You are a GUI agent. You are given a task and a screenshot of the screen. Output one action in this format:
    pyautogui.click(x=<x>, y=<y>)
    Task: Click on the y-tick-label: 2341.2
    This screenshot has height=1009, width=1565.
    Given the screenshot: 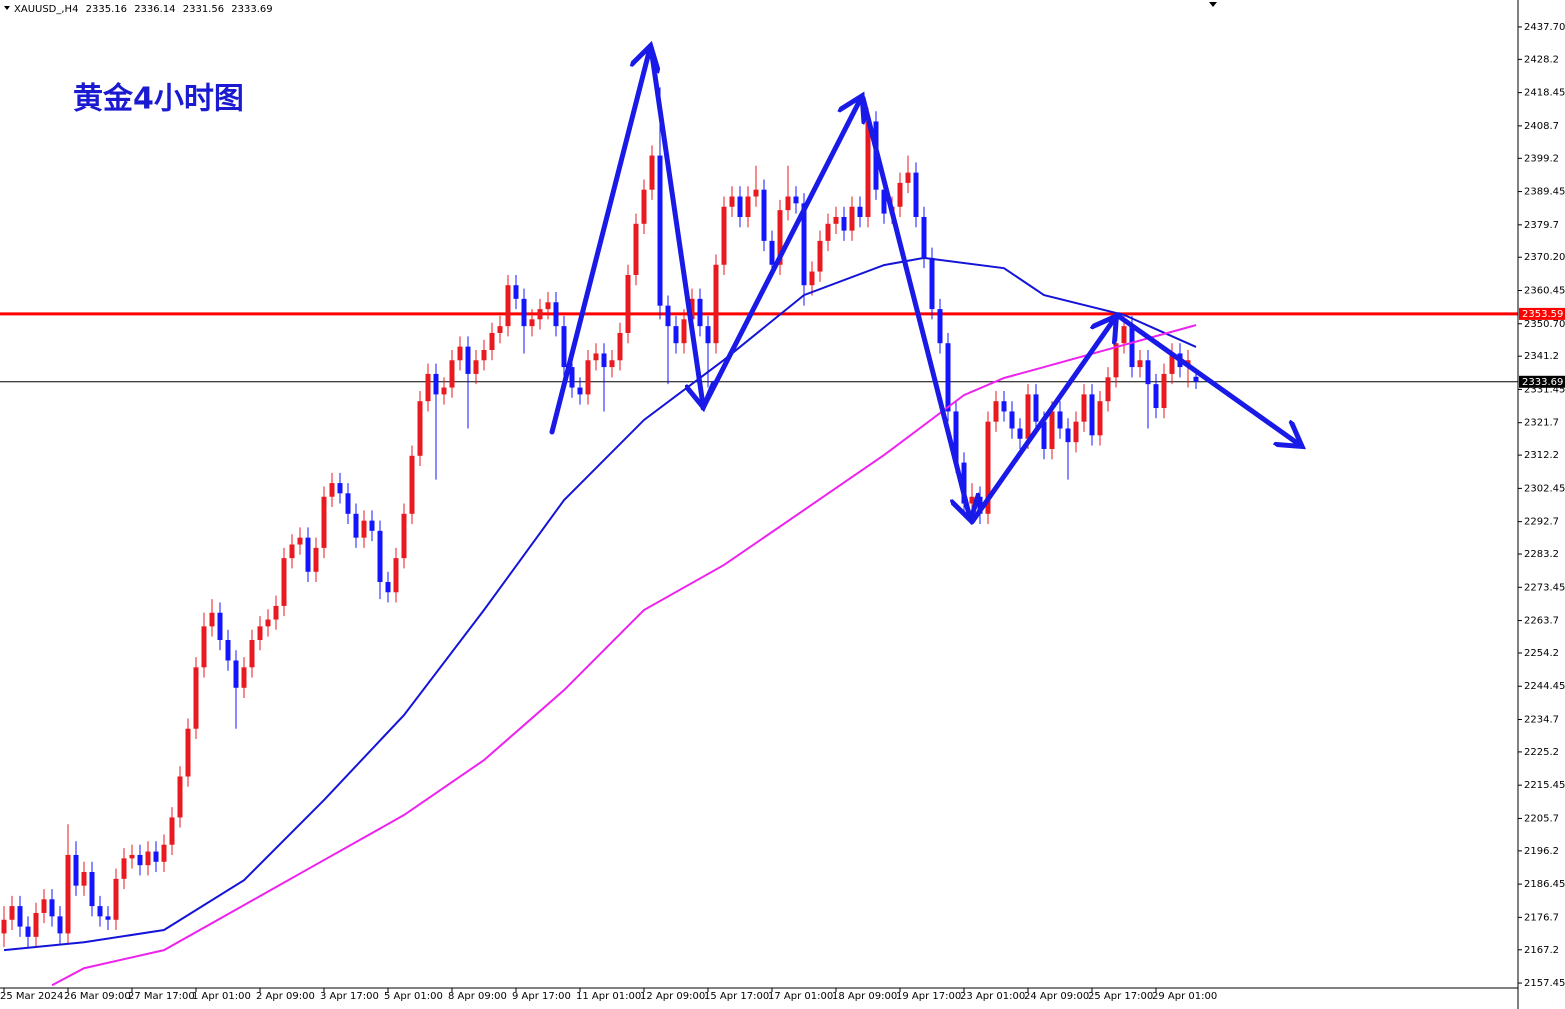 What is the action you would take?
    pyautogui.click(x=1541, y=356)
    